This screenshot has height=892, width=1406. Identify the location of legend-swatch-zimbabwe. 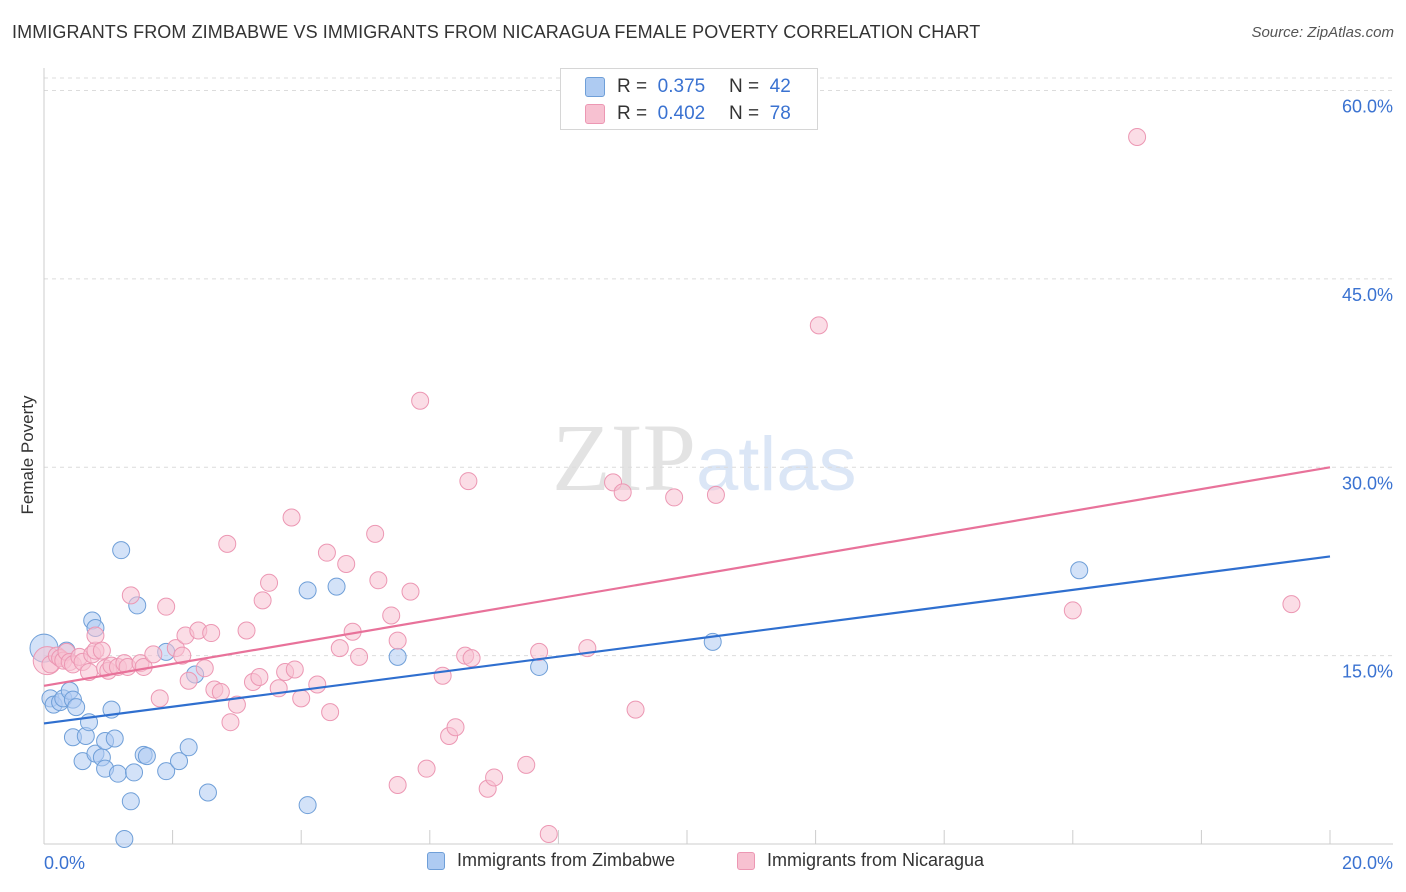
(436, 860).